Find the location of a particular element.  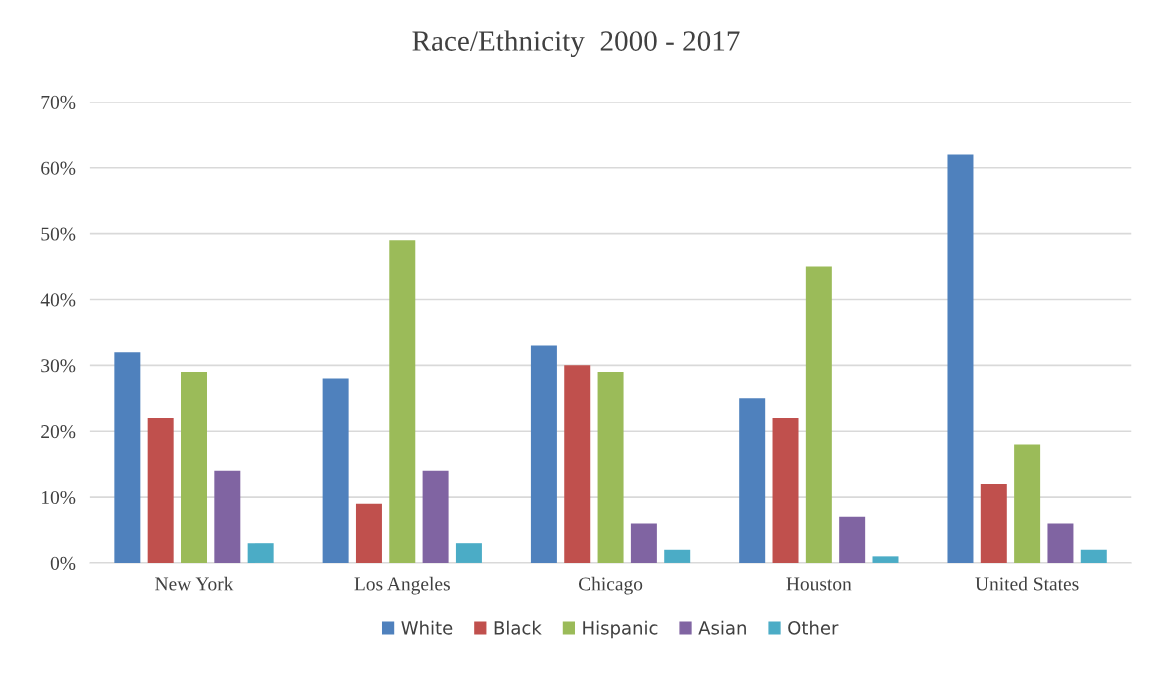

x-tick-label: Los Angeles is located at coordinates (402, 585).